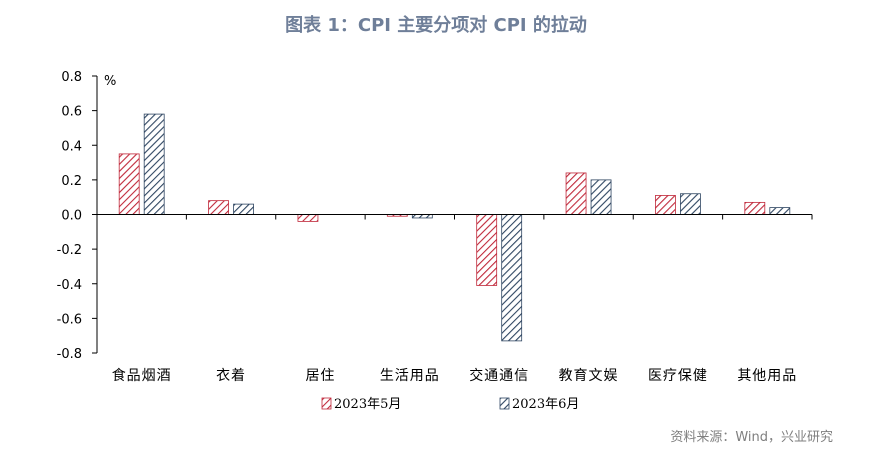 This screenshot has height=457, width=872. Describe the element at coordinates (71, 216) in the screenshot. I see `y-tick-label: 0.0` at that location.